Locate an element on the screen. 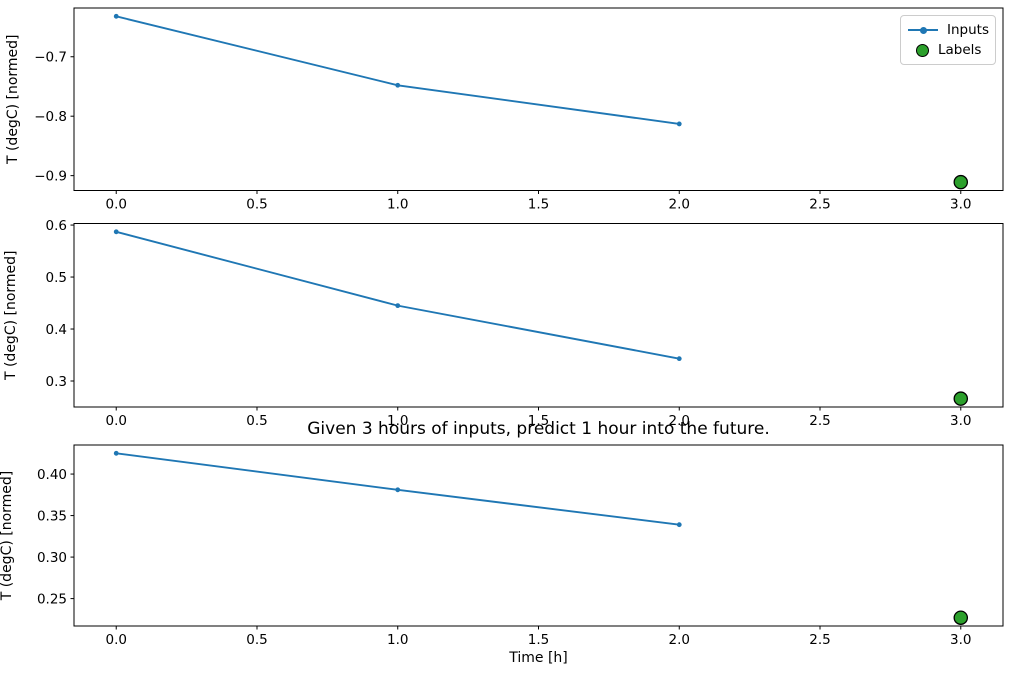  legend-label-labels: Labels is located at coordinates (960, 50).